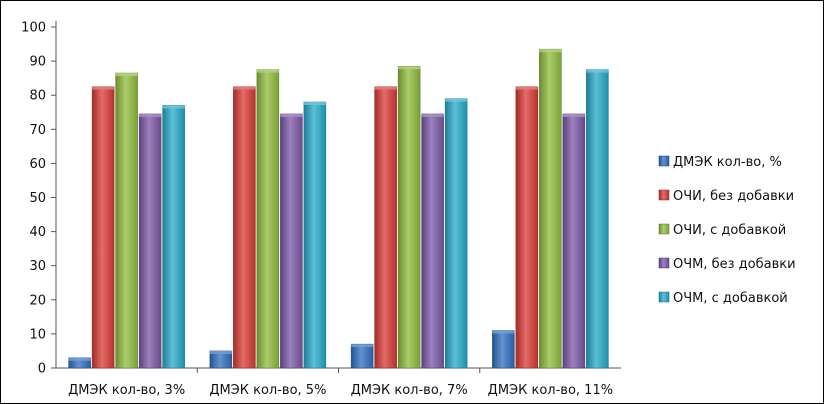 This screenshot has width=824, height=404. What do you see at coordinates (37, 96) in the screenshot?
I see `y-tick-label: 80` at bounding box center [37, 96].